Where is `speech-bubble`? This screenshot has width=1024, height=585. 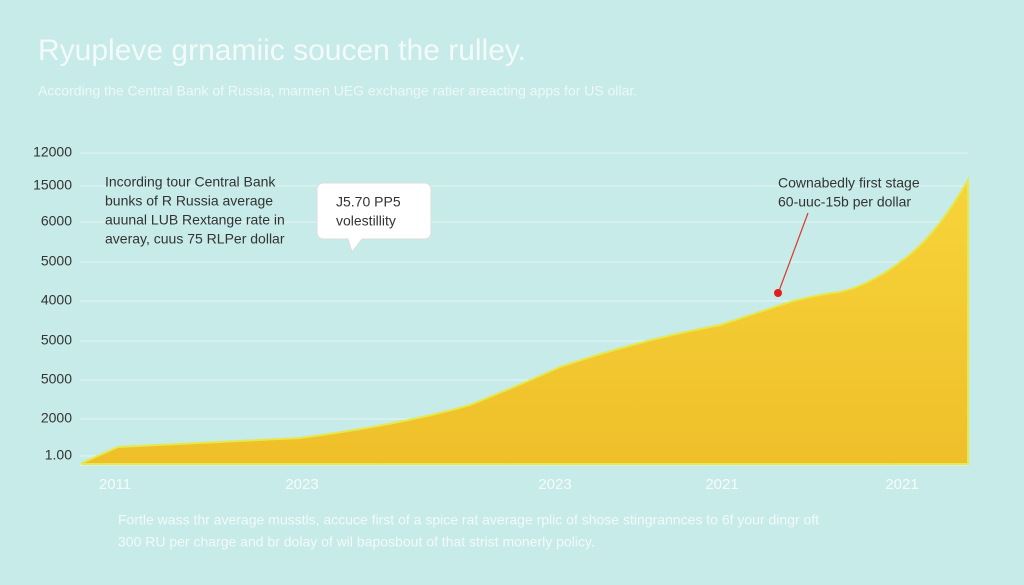
speech-bubble is located at coordinates (374, 218).